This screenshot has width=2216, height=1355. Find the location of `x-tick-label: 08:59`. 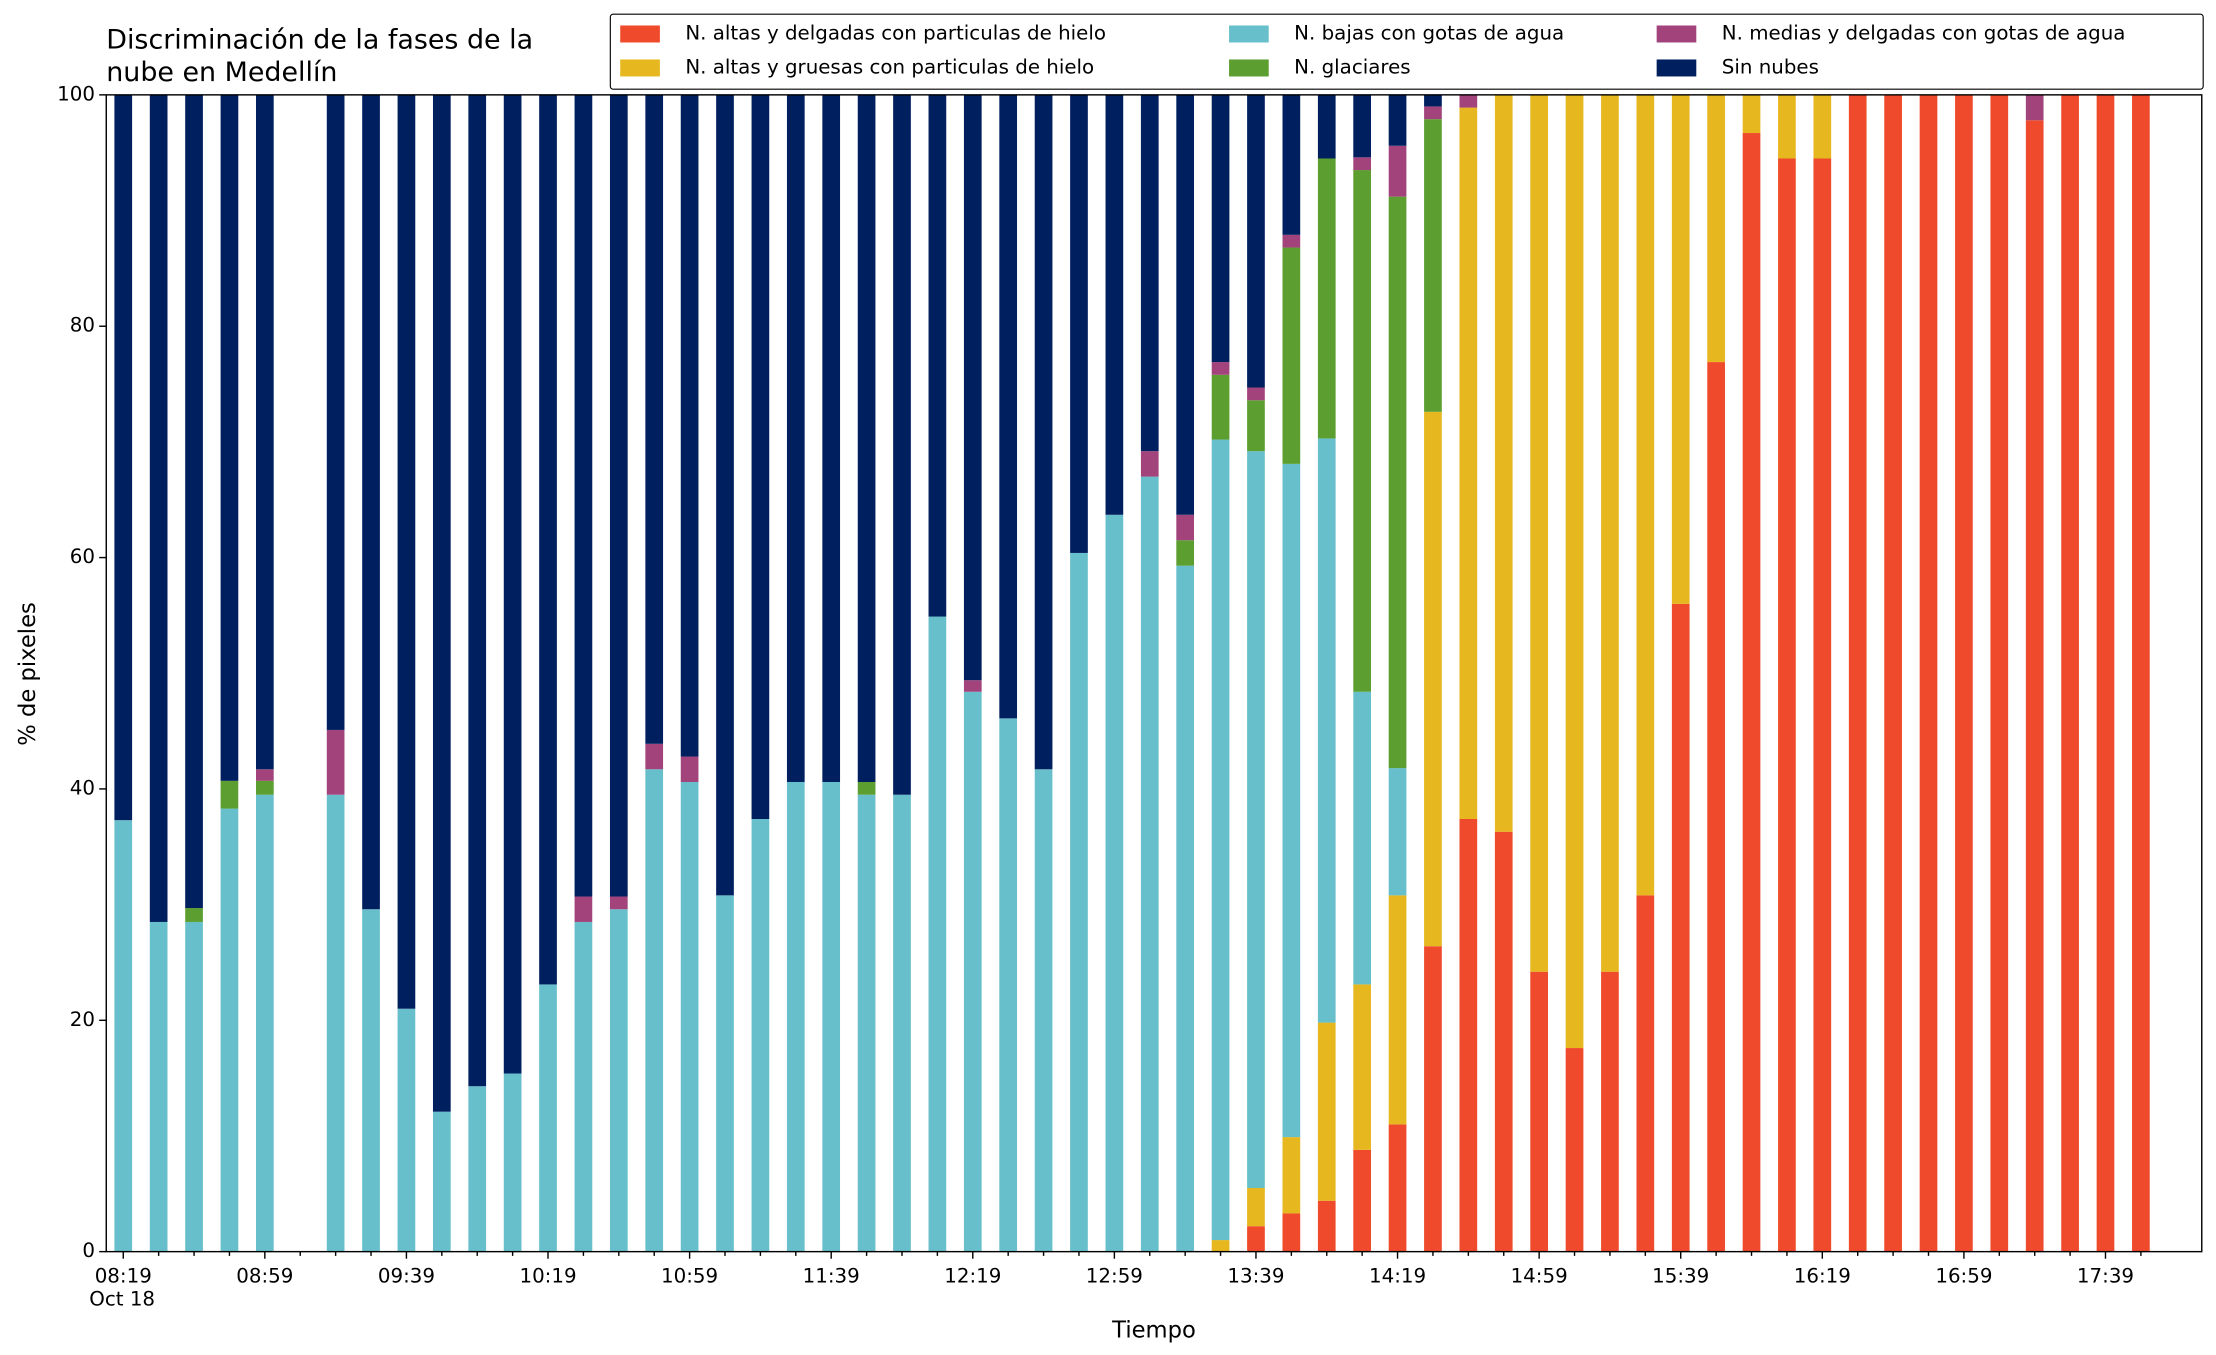

x-tick-label: 08:59 is located at coordinates (264, 1276).